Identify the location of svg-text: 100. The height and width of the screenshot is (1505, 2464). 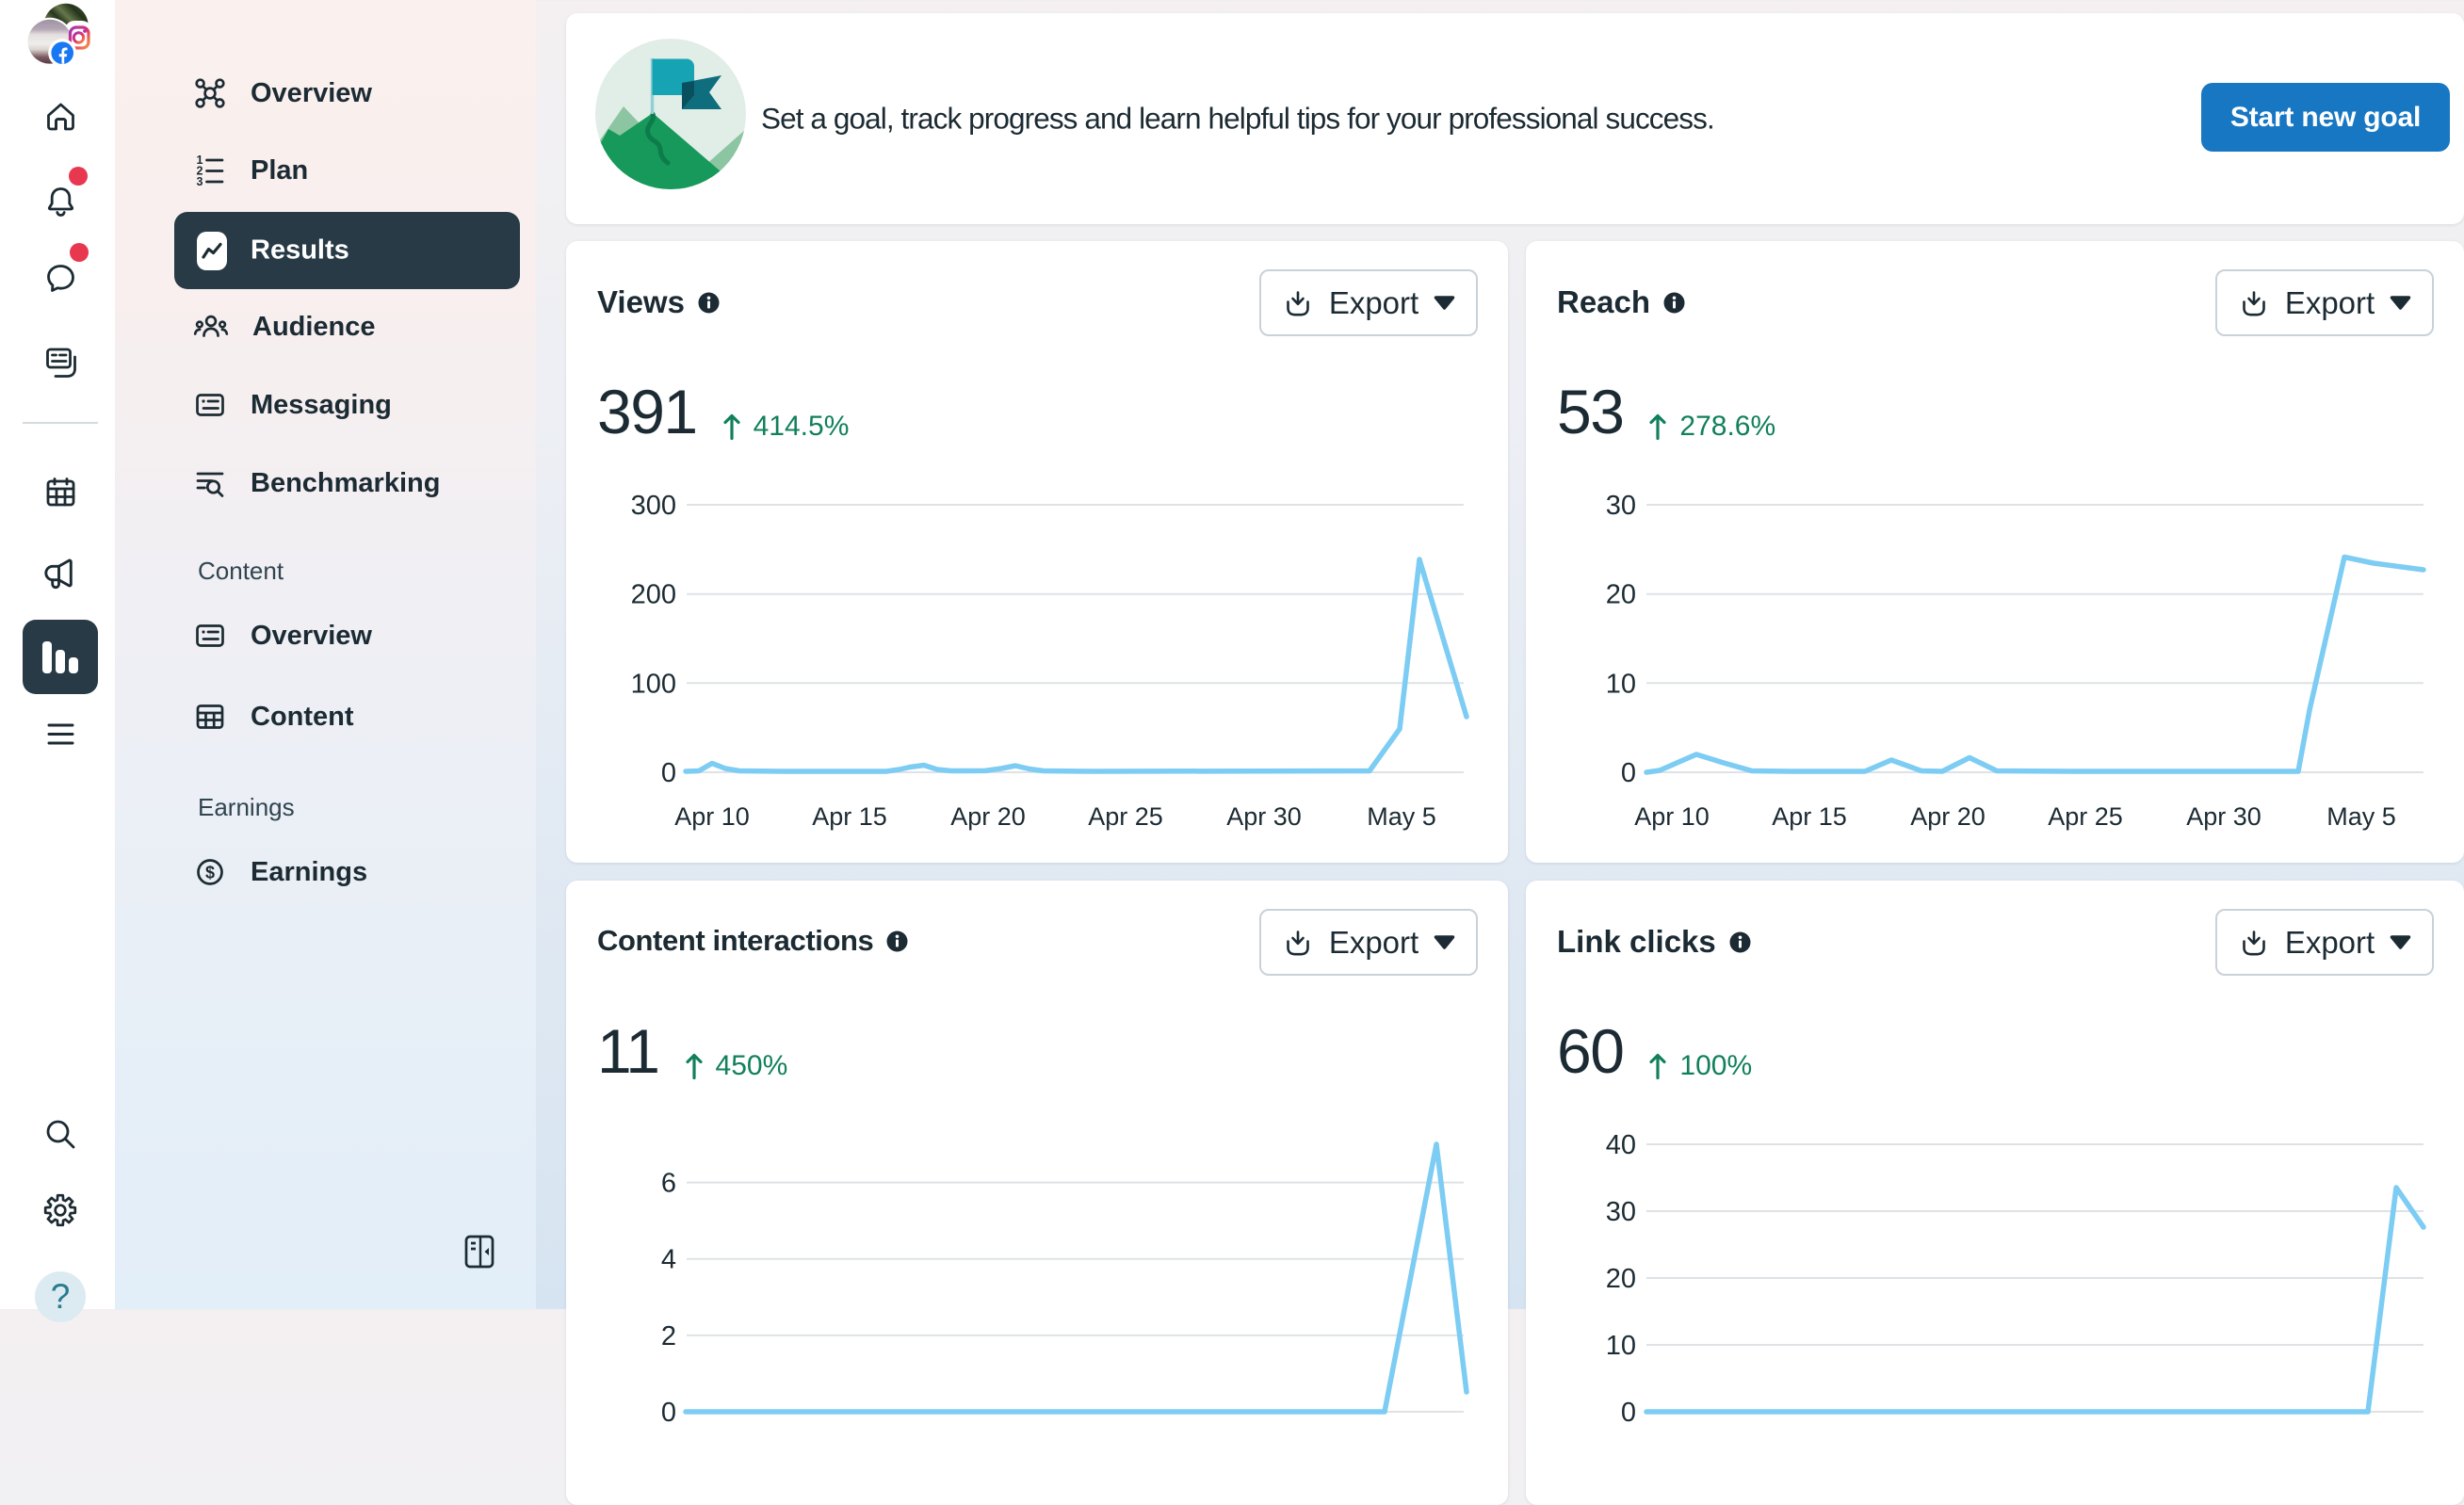
(653, 684).